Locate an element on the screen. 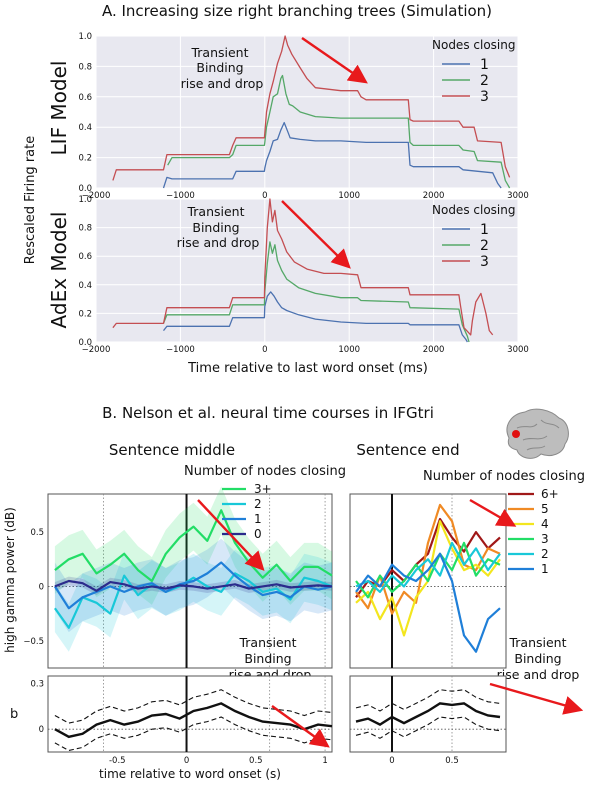  lif-plot-area is located at coordinates (307, 112).